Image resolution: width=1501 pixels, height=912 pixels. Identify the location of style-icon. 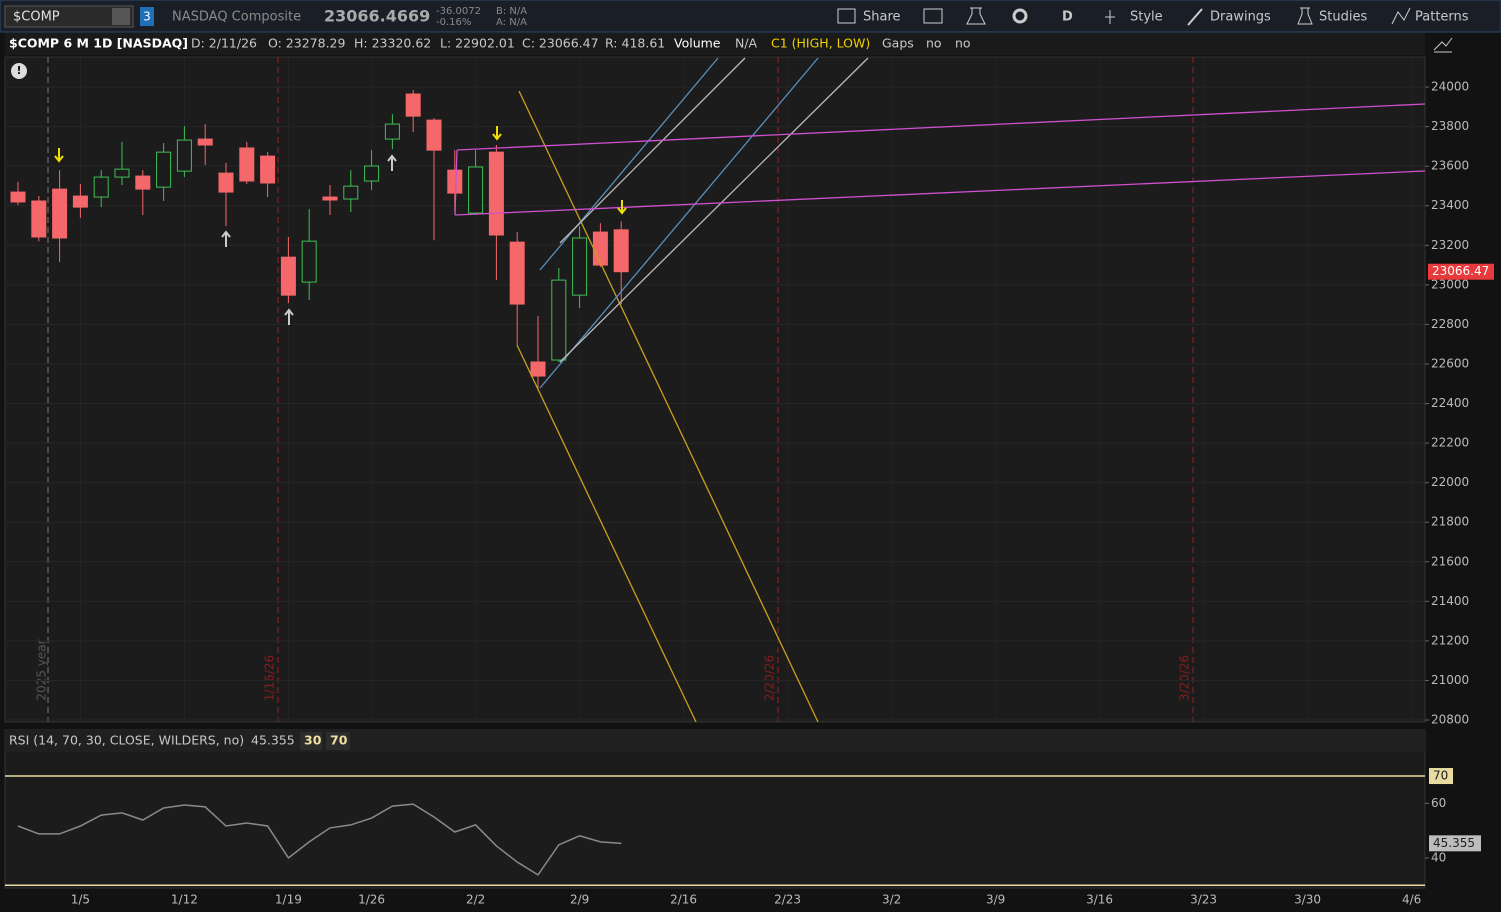
(1110, 17).